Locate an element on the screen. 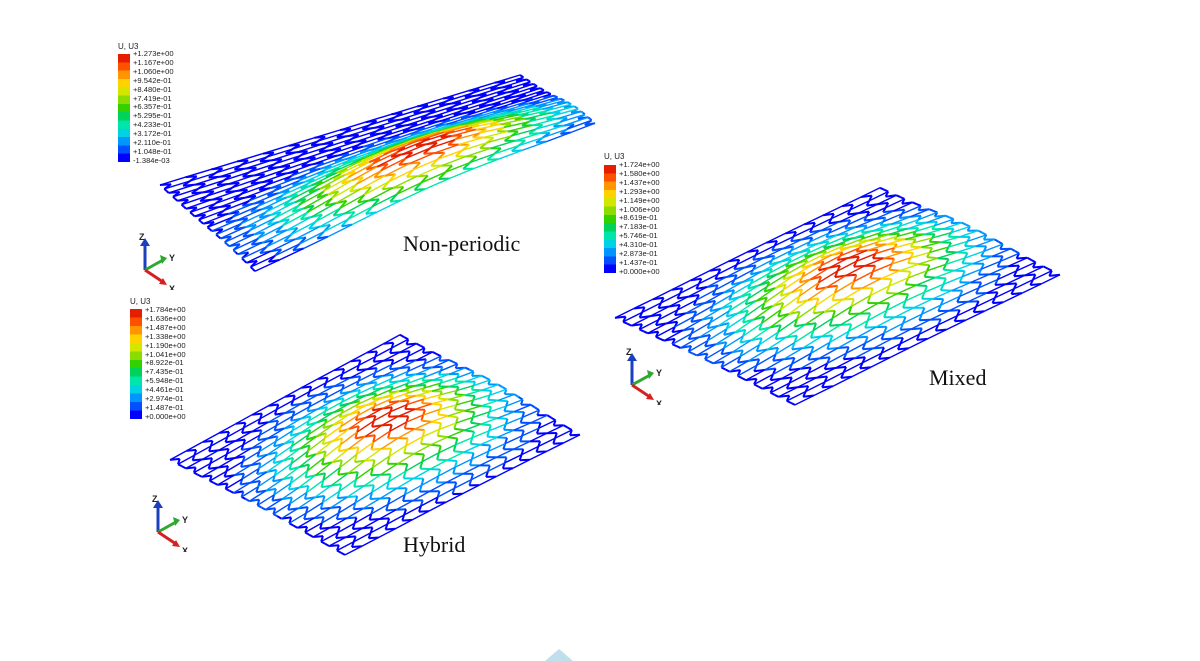  axis-triad-icon: Z Y X is located at coordinates (642, 375).